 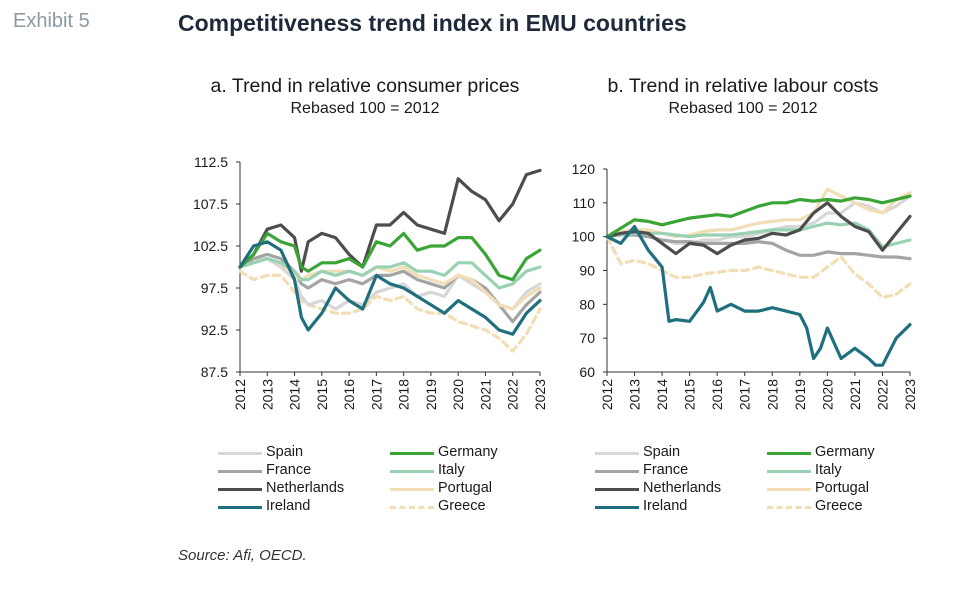 I want to click on chart-a-subtitle: Rebased 100 = 2012, so click(x=365, y=108).